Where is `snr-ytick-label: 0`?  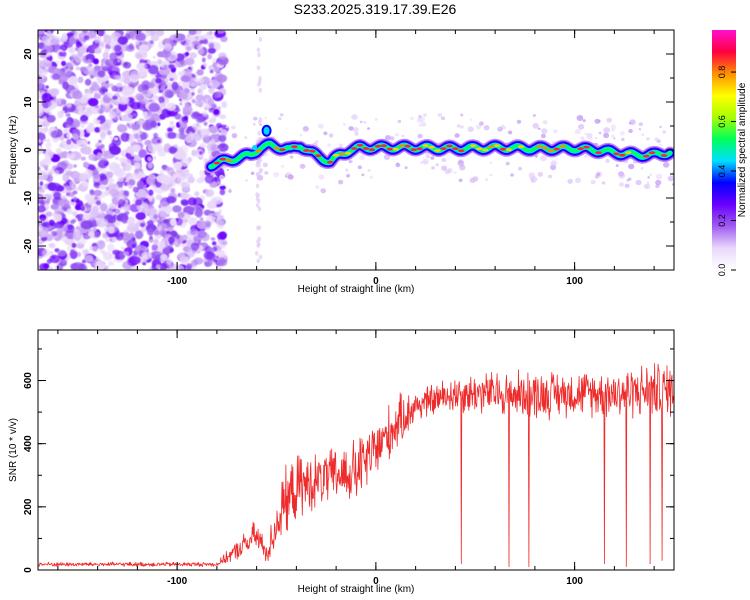 snr-ytick-label: 0 is located at coordinates (28, 570).